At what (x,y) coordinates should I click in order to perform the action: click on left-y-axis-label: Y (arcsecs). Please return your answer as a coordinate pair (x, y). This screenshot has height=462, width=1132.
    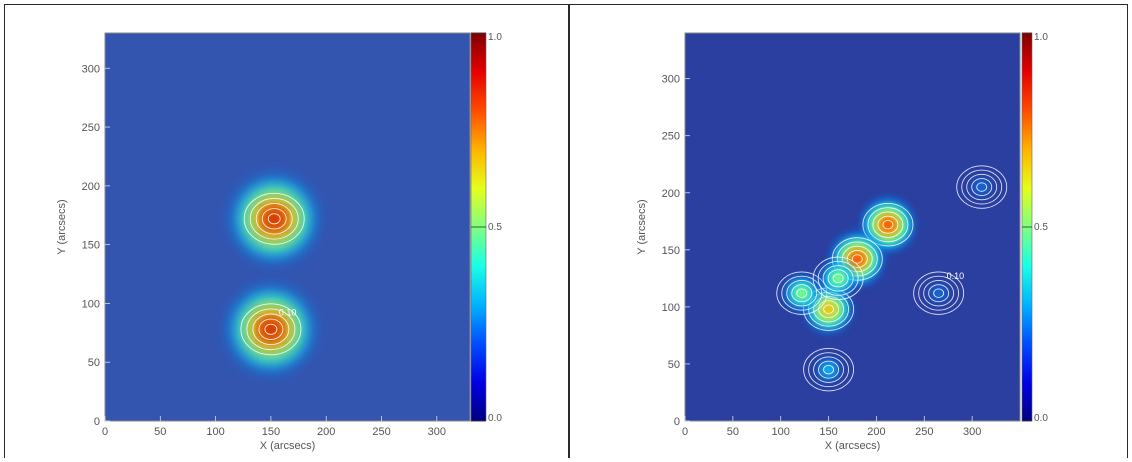
    Looking at the image, I should click on (62, 226).